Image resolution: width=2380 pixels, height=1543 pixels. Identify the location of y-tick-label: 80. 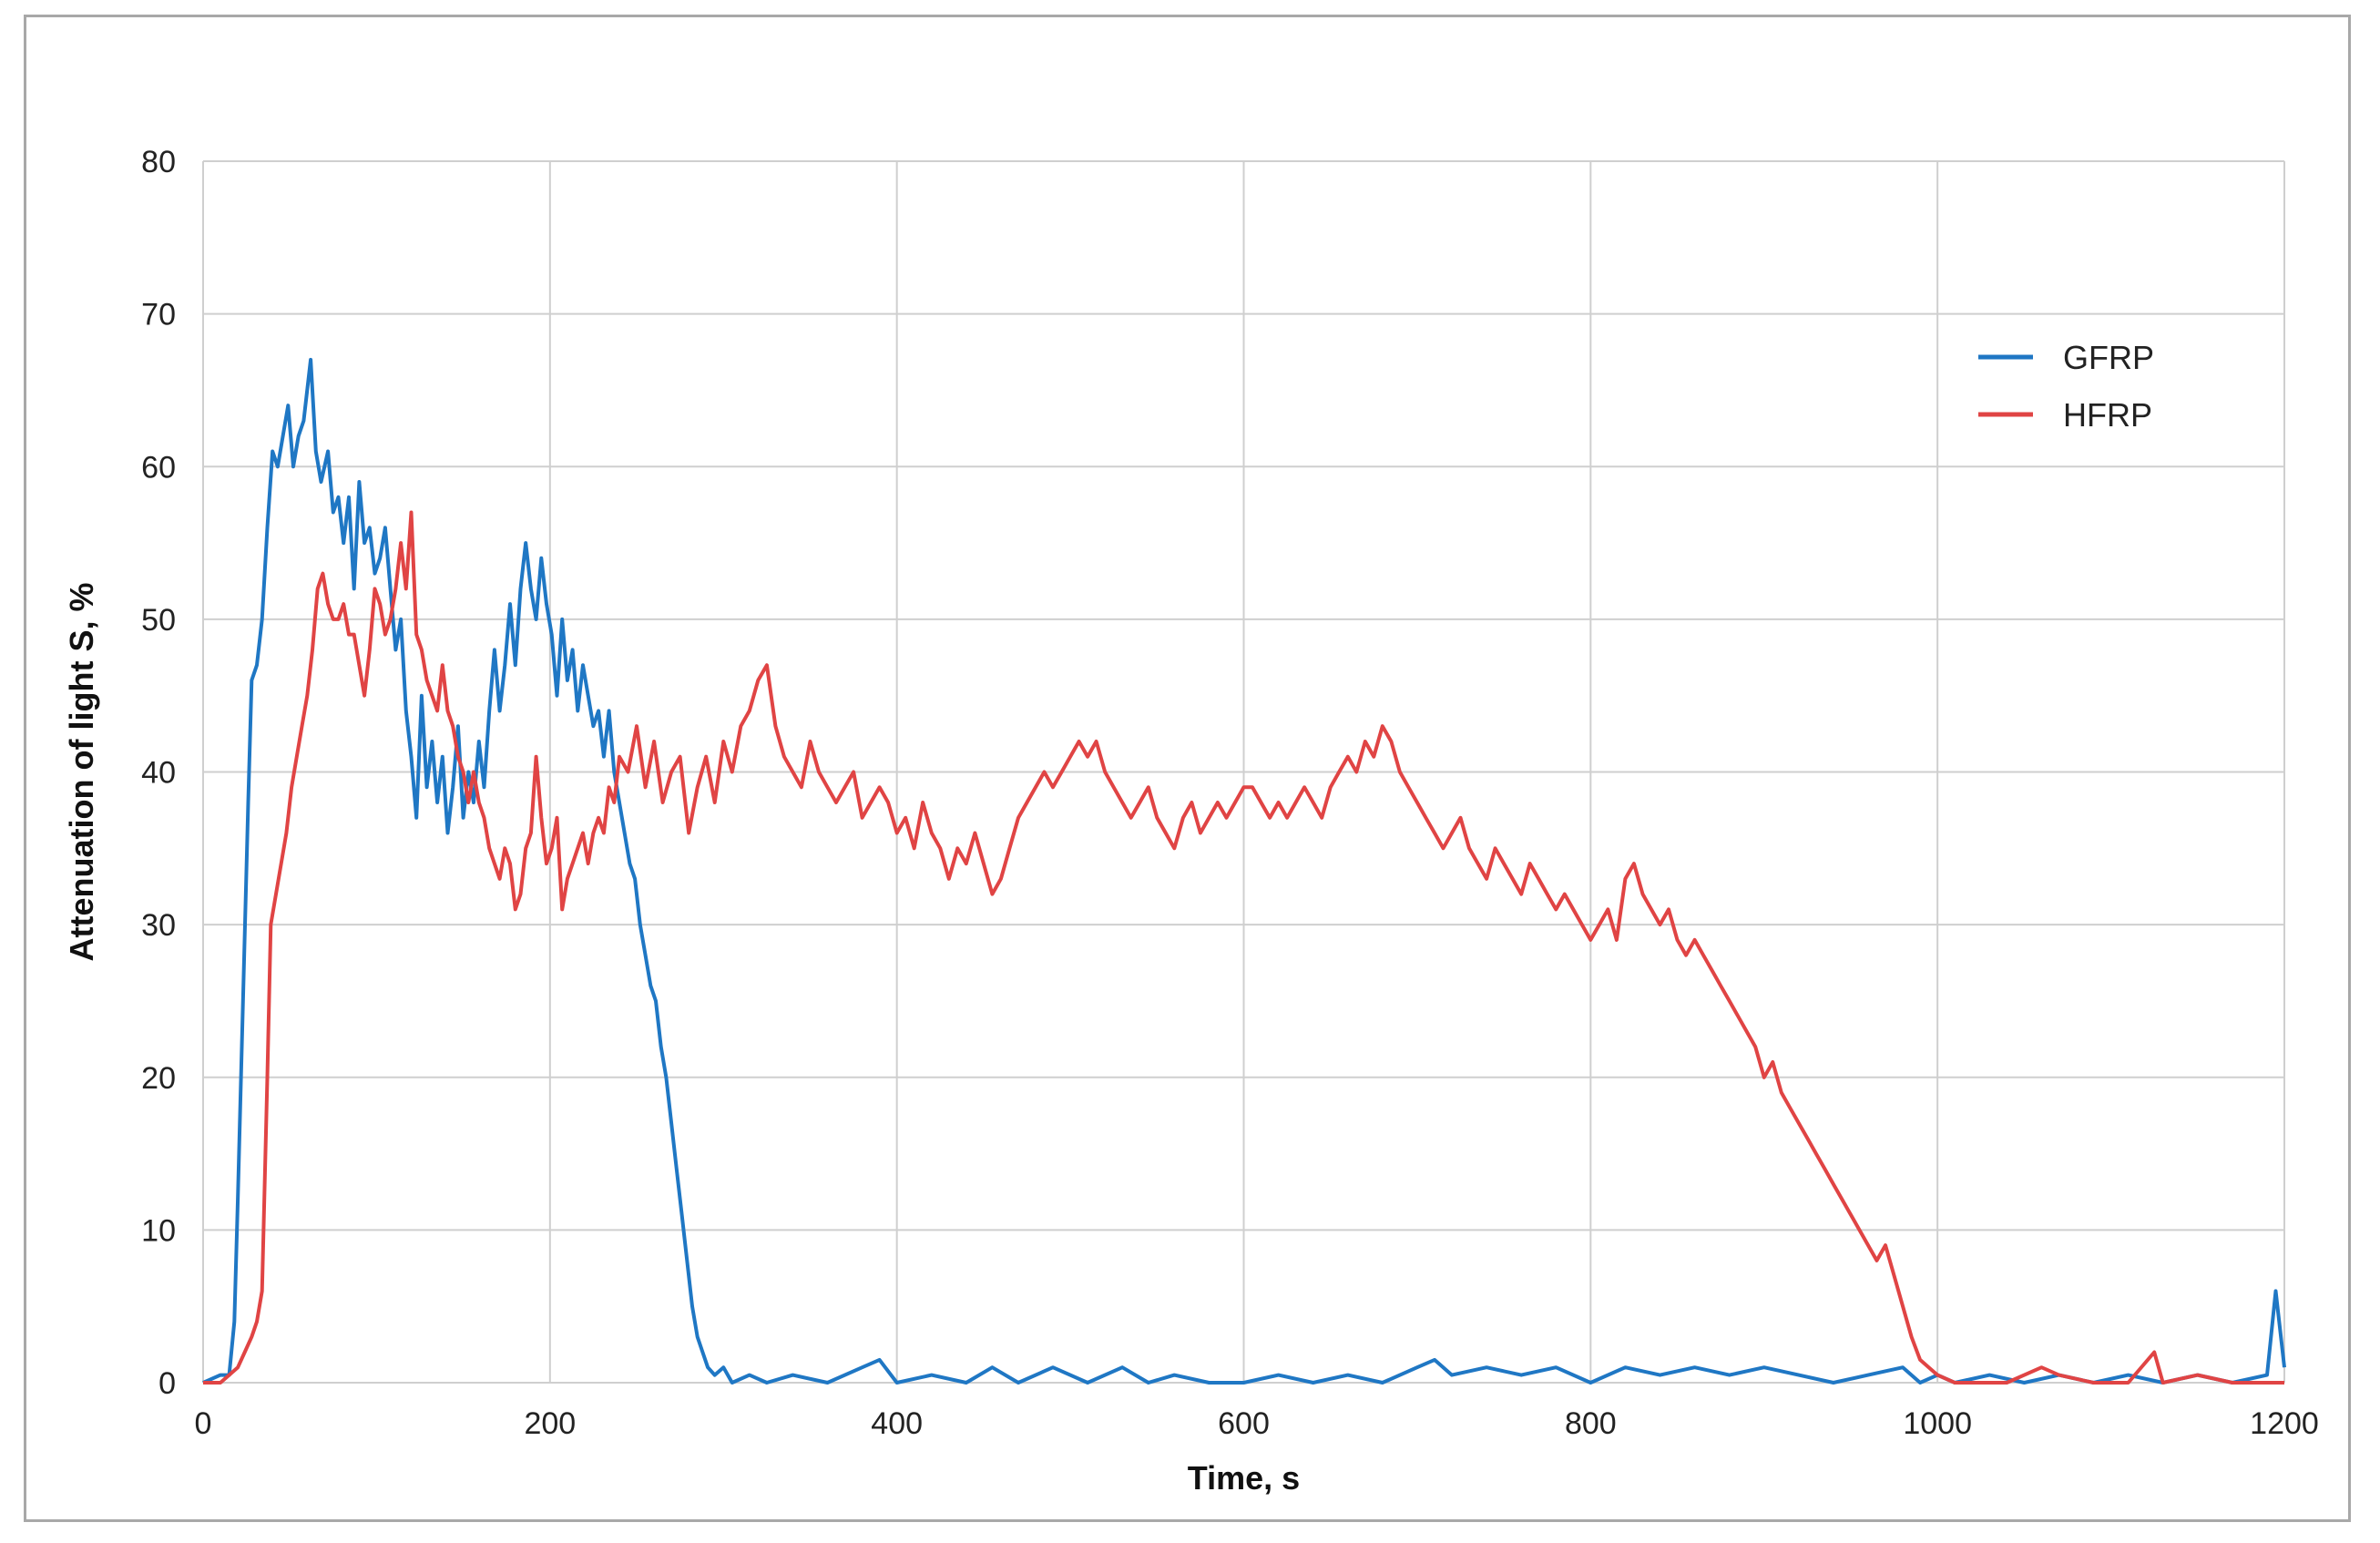
(158, 162).